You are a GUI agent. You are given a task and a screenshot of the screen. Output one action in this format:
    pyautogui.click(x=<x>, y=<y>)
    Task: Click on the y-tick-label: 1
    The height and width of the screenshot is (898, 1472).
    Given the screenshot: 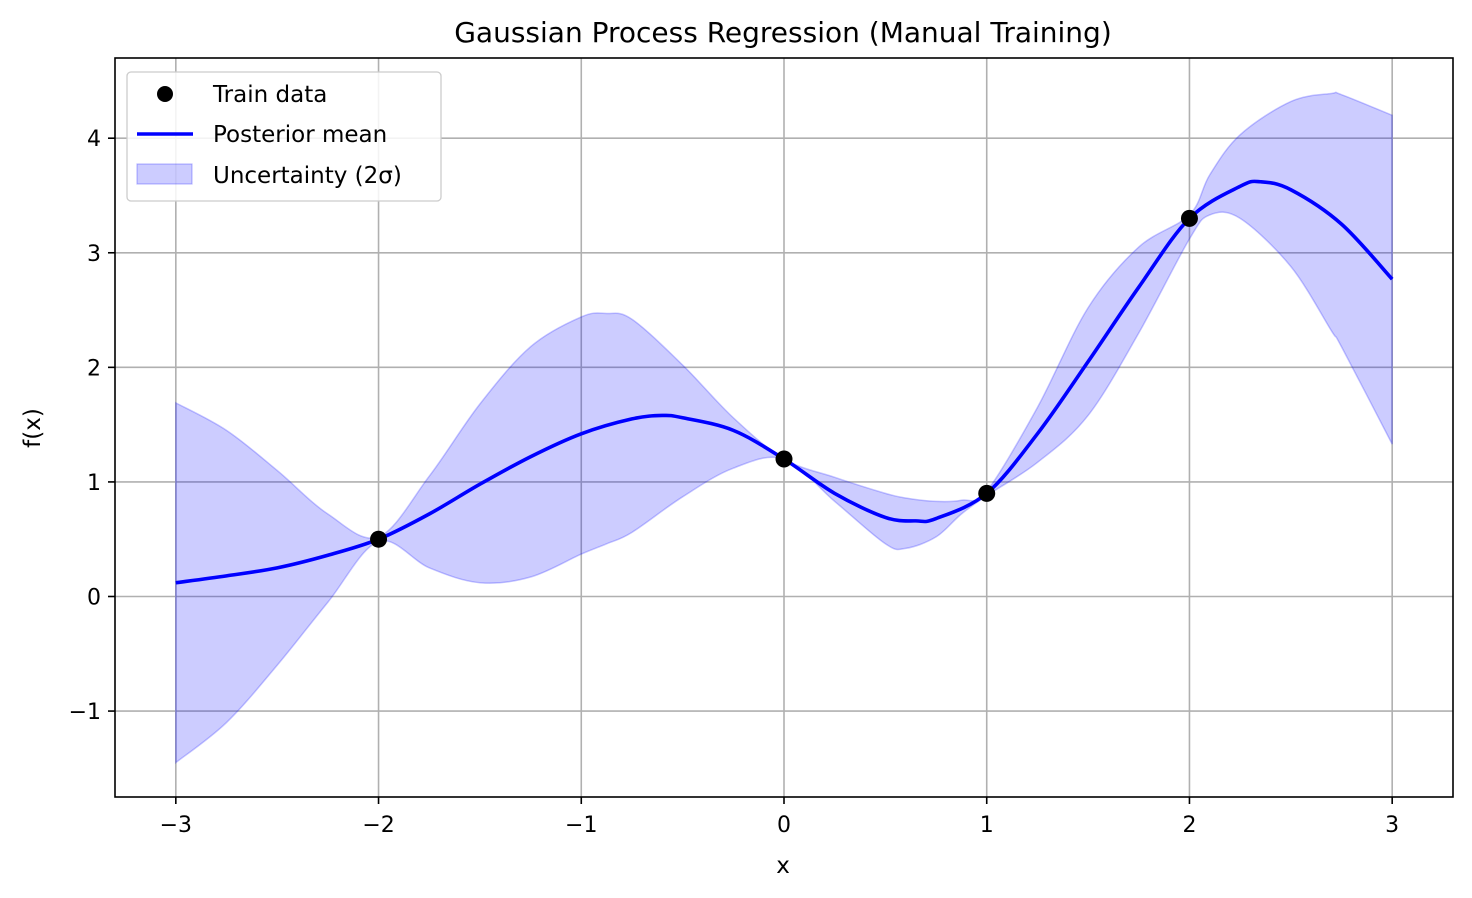 What is the action you would take?
    pyautogui.click(x=94, y=483)
    